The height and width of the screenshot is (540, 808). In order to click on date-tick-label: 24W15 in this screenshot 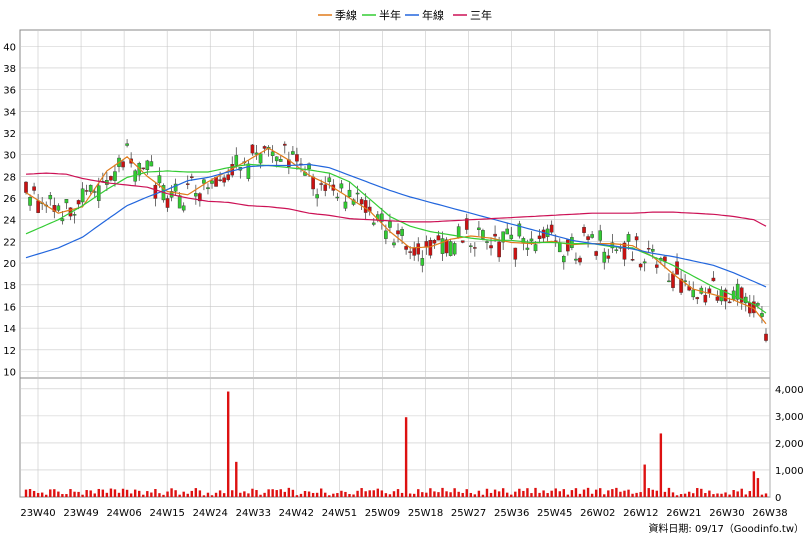, I will do `click(167, 513)`.